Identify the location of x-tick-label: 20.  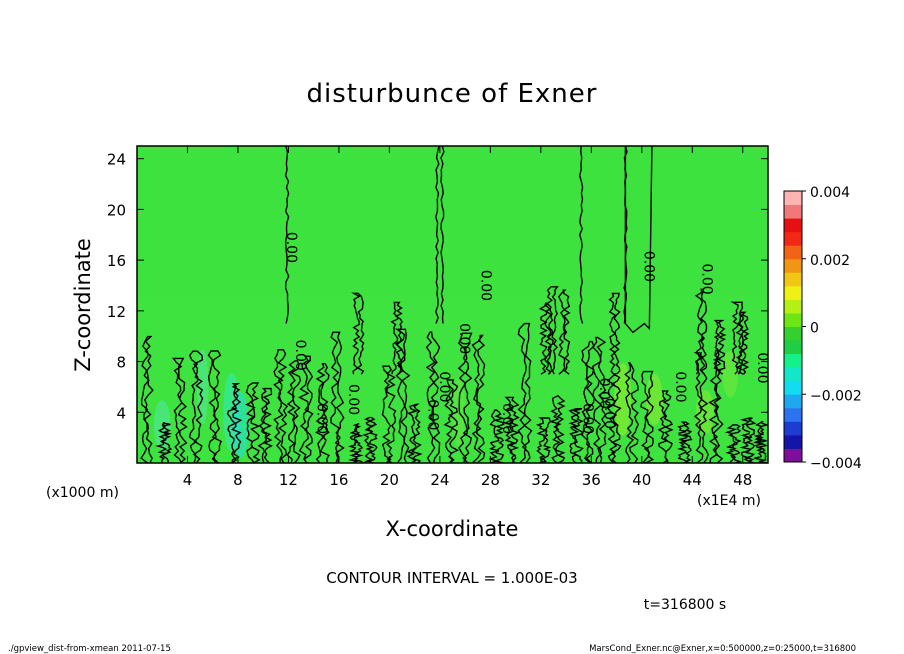
(389, 480).